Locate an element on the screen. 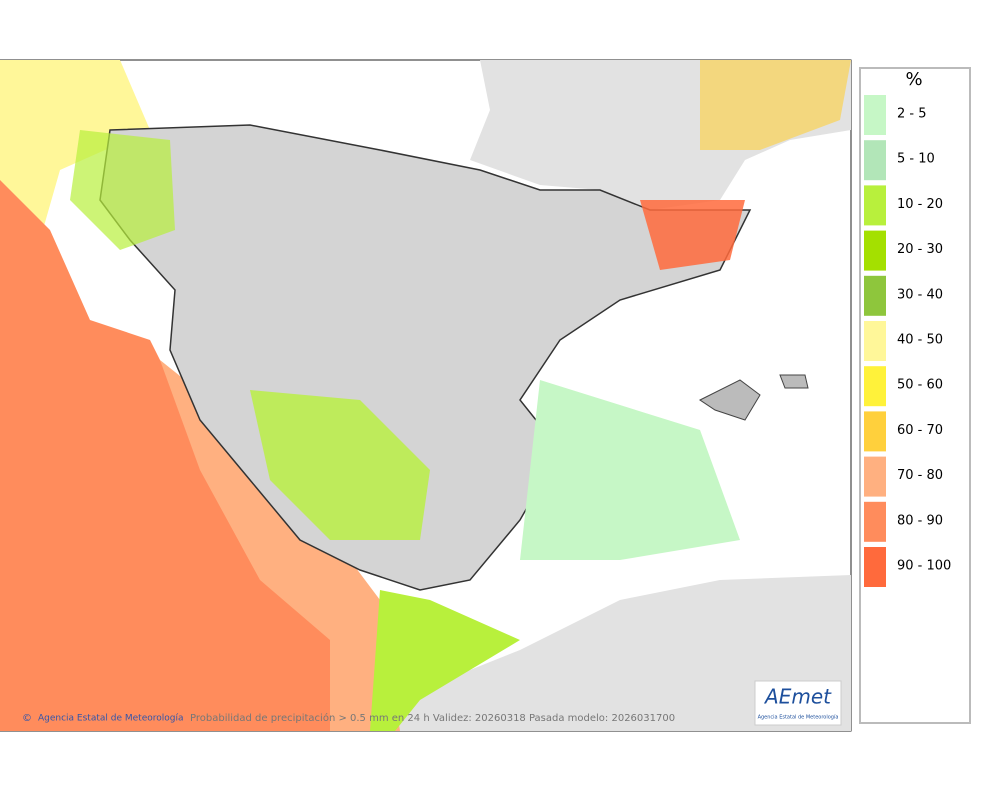  balearic-islands is located at coordinates (754, 397).